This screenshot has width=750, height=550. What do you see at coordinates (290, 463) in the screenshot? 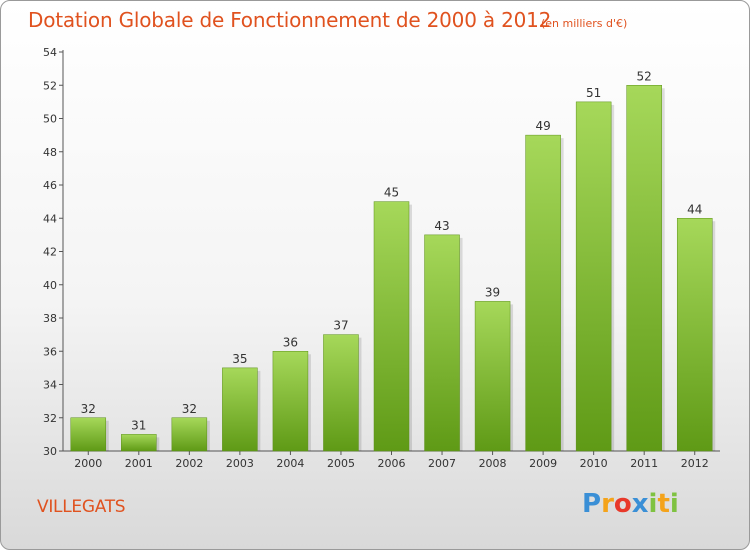
I see `x-tick-label: 2004` at bounding box center [290, 463].